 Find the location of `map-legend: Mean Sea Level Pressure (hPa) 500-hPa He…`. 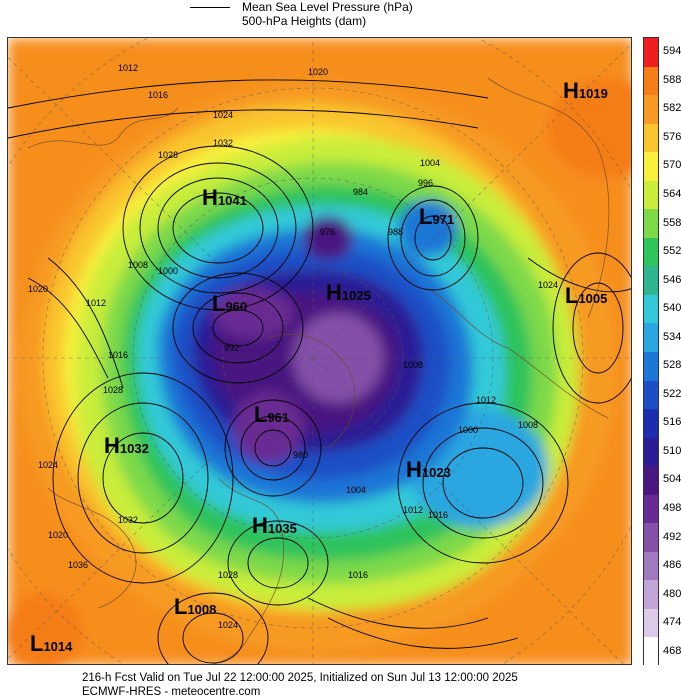

map-legend: Mean Sea Level Pressure (hPa) 500-hPa He… is located at coordinates (340, 15).